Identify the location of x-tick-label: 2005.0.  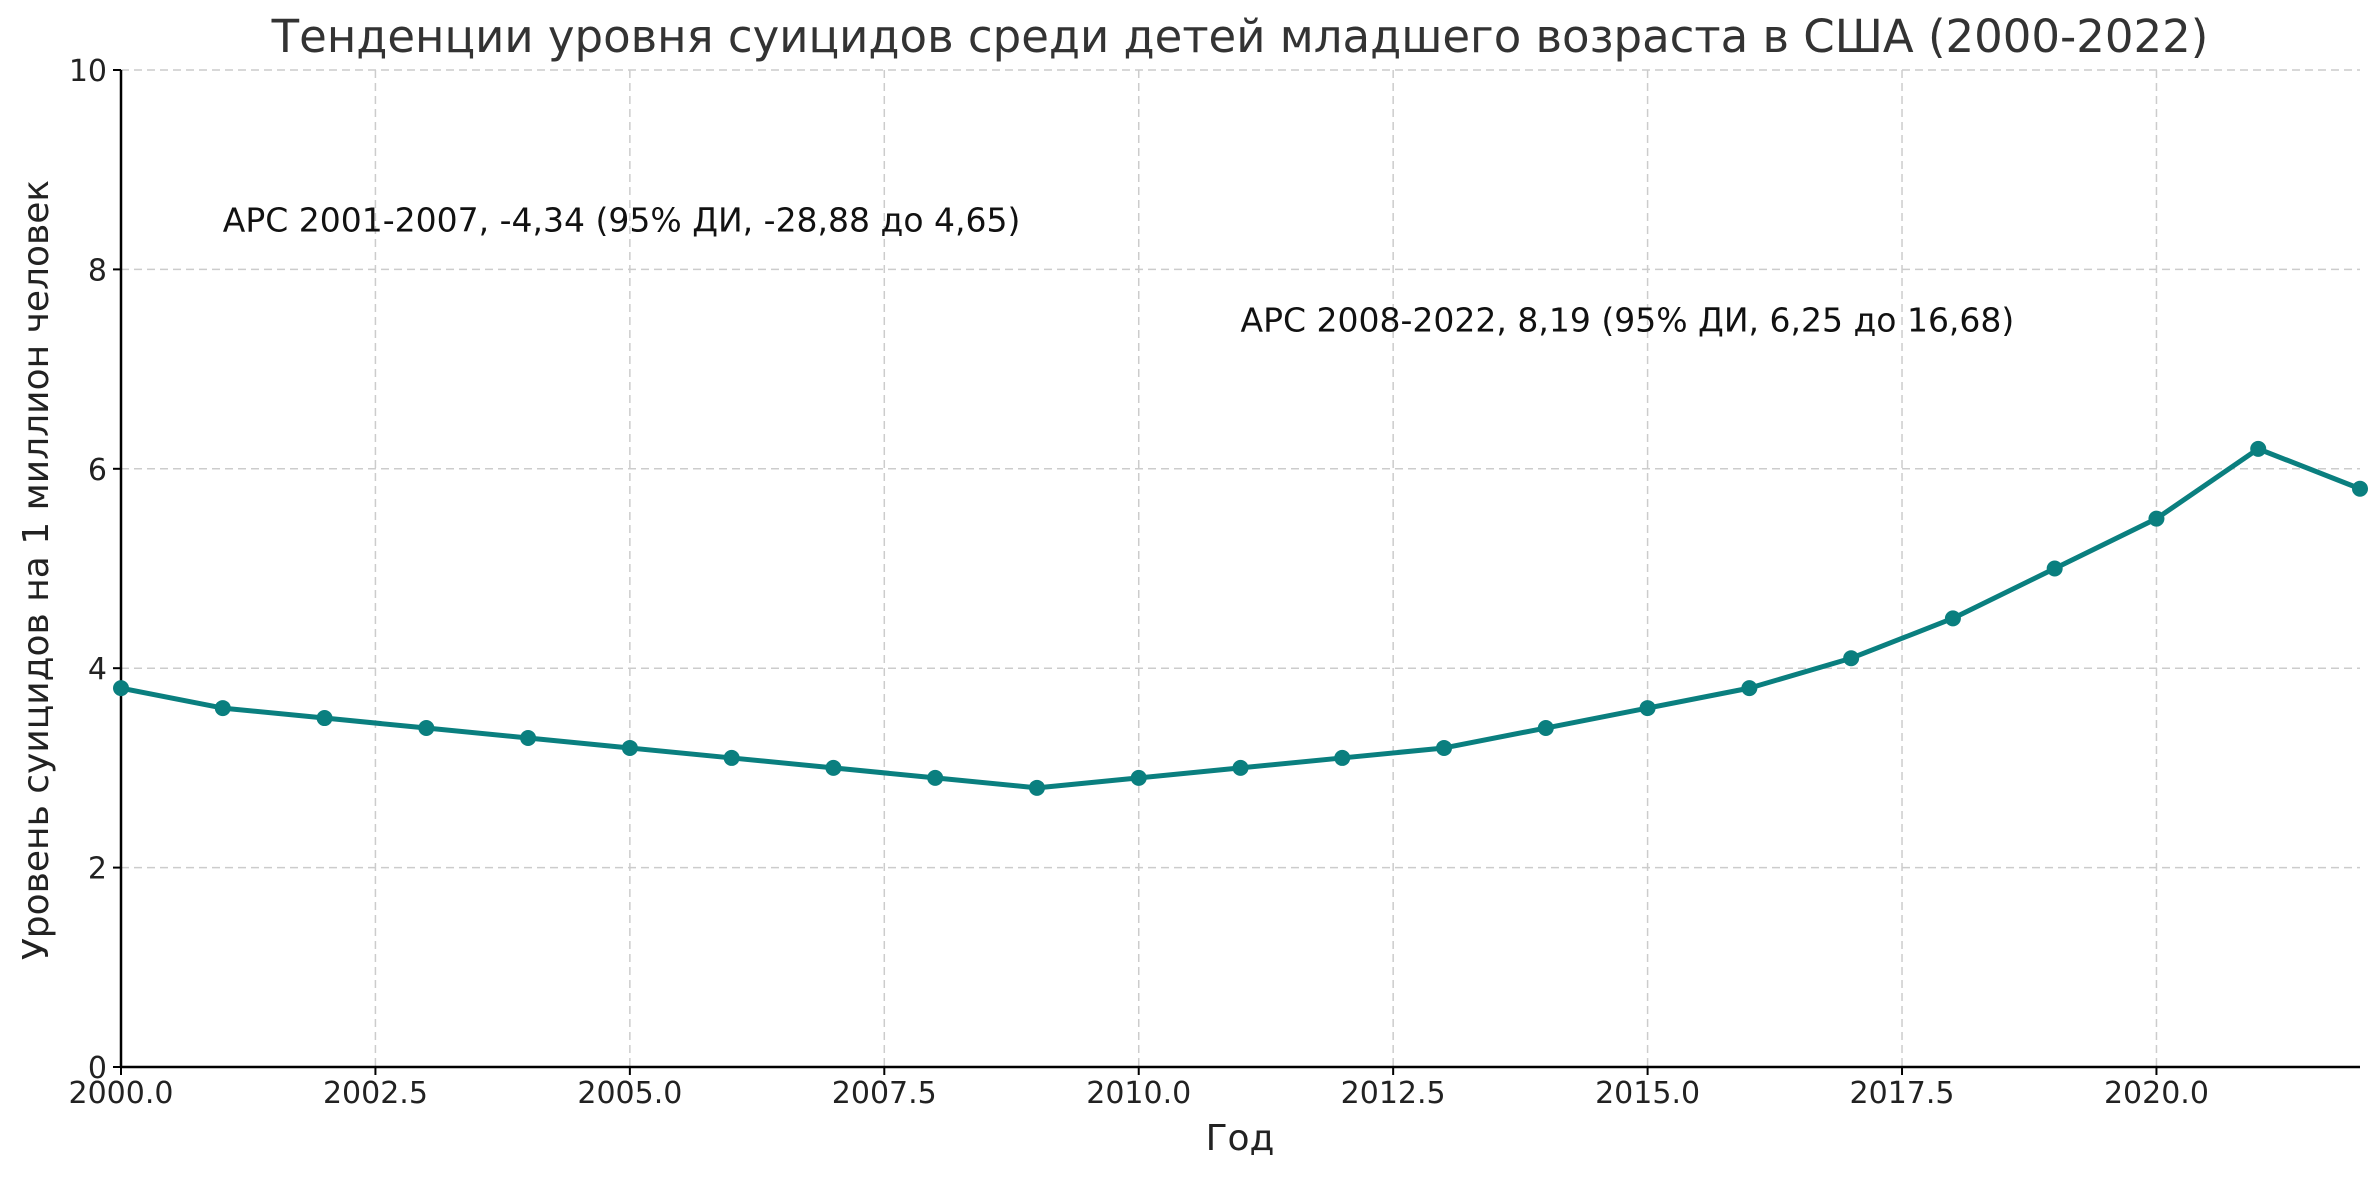
(629, 1093).